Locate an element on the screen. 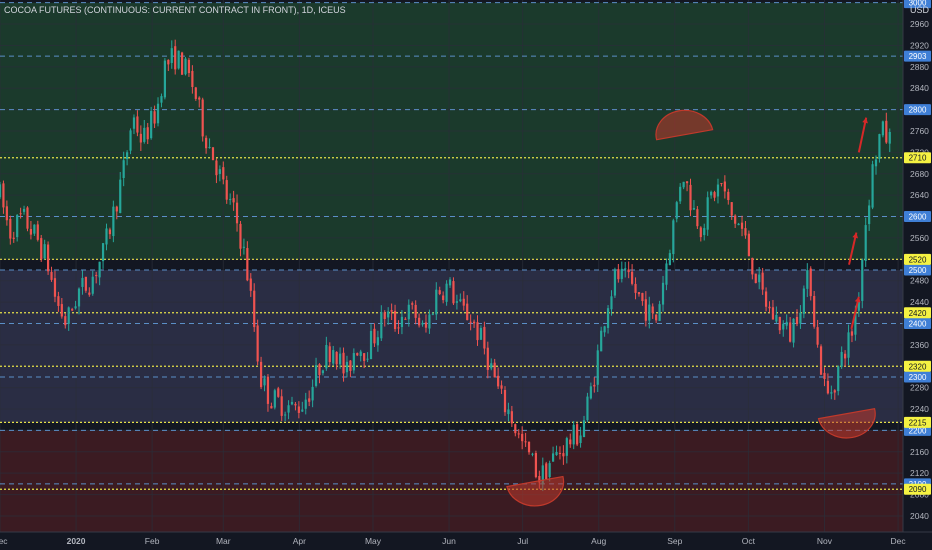 The width and height of the screenshot is (932, 550). y-tick-label: 2360 is located at coordinates (919, 345).